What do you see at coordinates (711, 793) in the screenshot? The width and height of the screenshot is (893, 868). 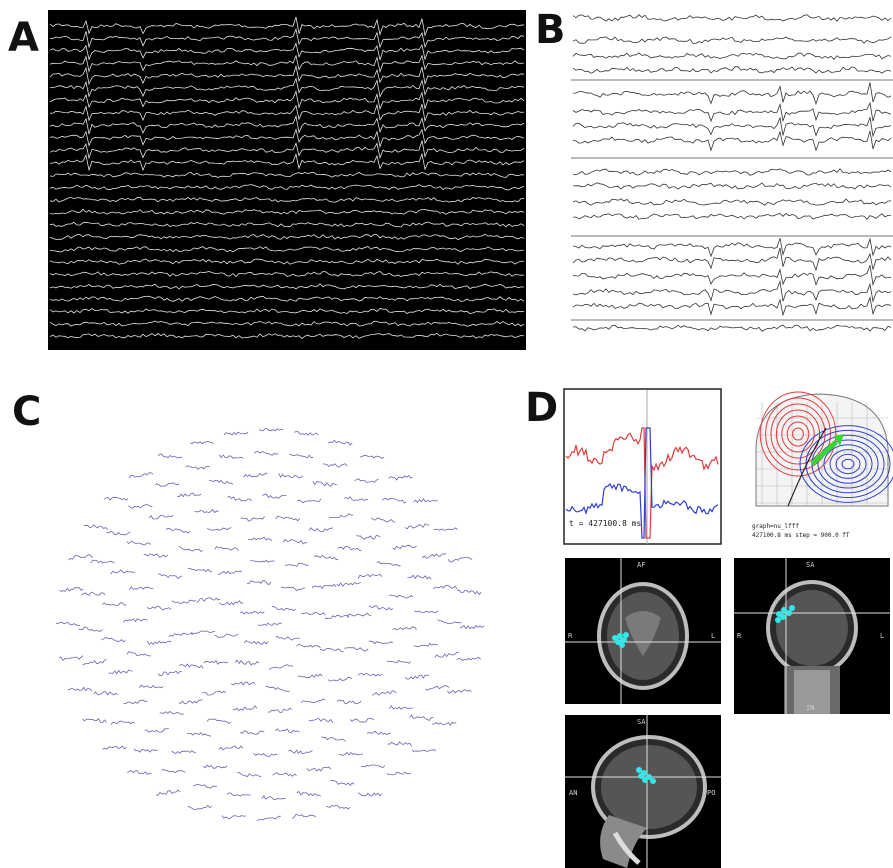 I see `sagittal-right-label: PO` at bounding box center [711, 793].